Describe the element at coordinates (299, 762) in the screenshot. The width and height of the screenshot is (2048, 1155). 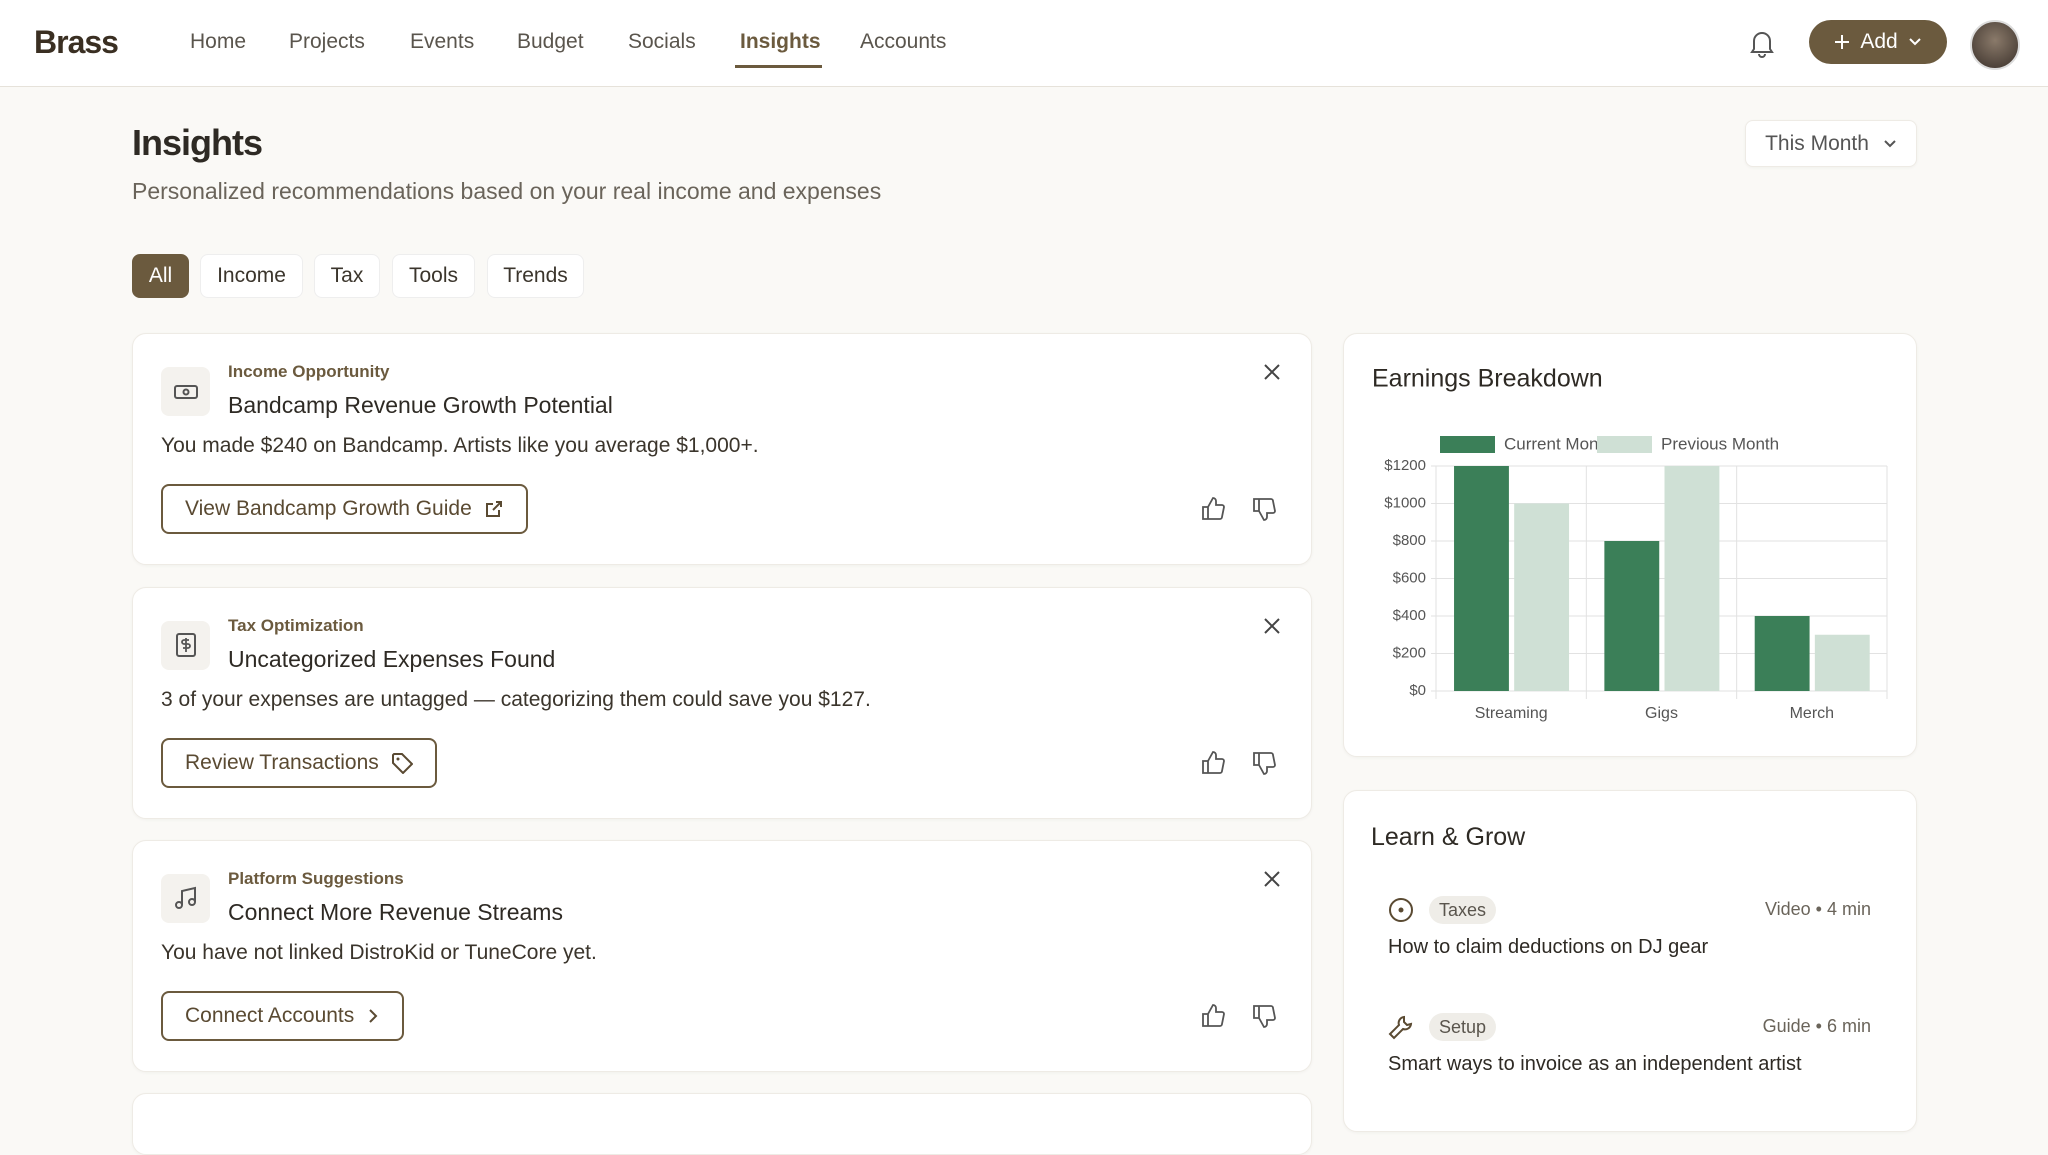
I see `action-button: Review Transactions` at that location.